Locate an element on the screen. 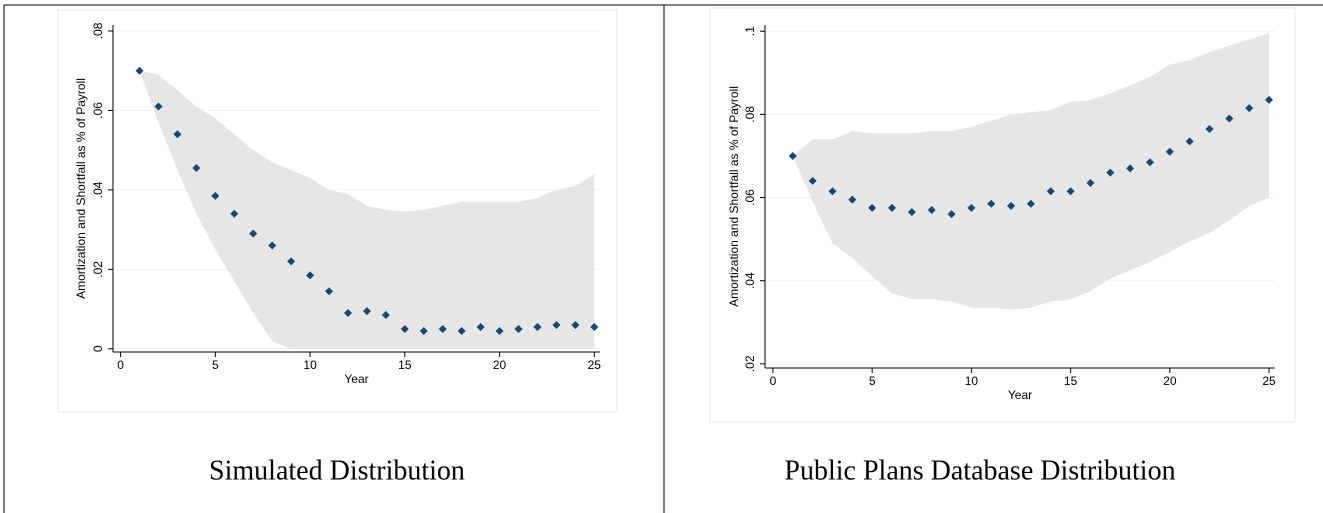 The height and width of the screenshot is (513, 1323). caption: Public Plans Database Distribution is located at coordinates (979, 470).